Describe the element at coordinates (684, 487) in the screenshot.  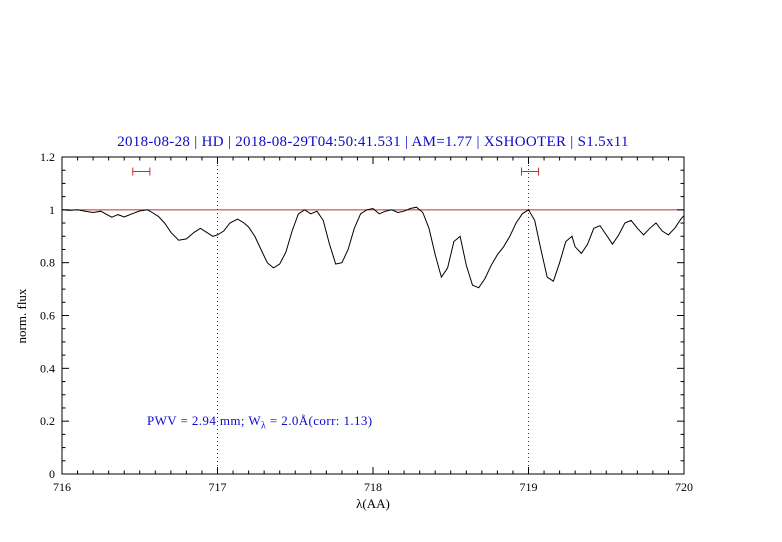
I see `x-tick-label: 720` at that location.